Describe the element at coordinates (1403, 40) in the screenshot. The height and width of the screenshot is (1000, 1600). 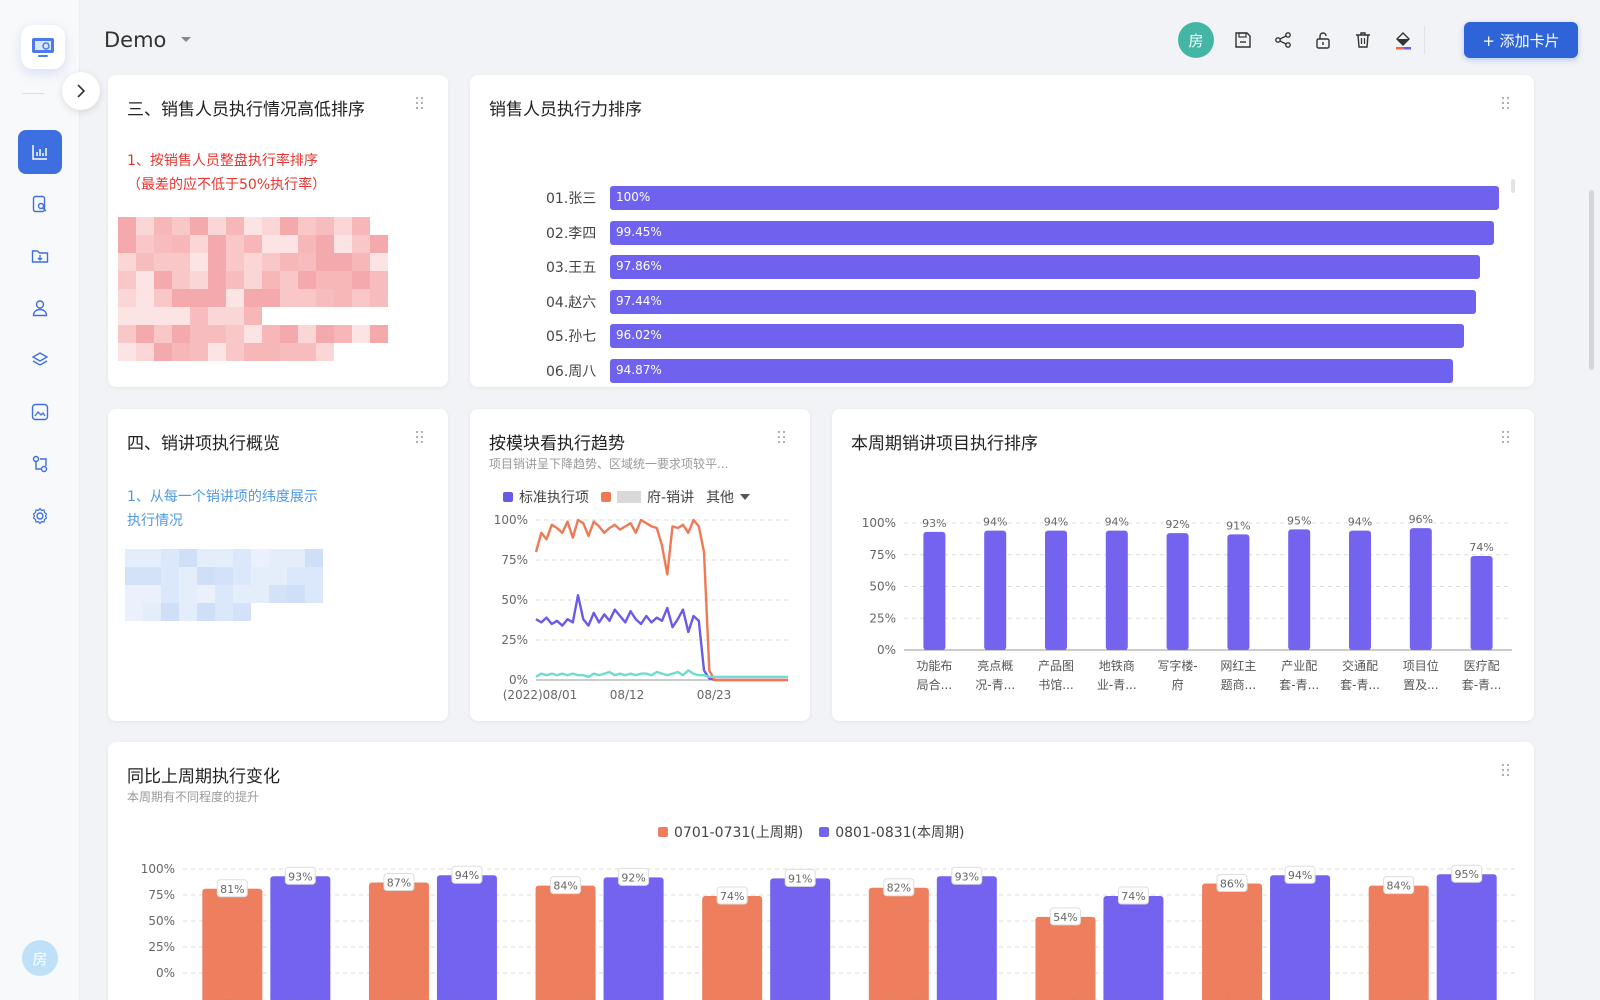
I see `theme-button` at that location.